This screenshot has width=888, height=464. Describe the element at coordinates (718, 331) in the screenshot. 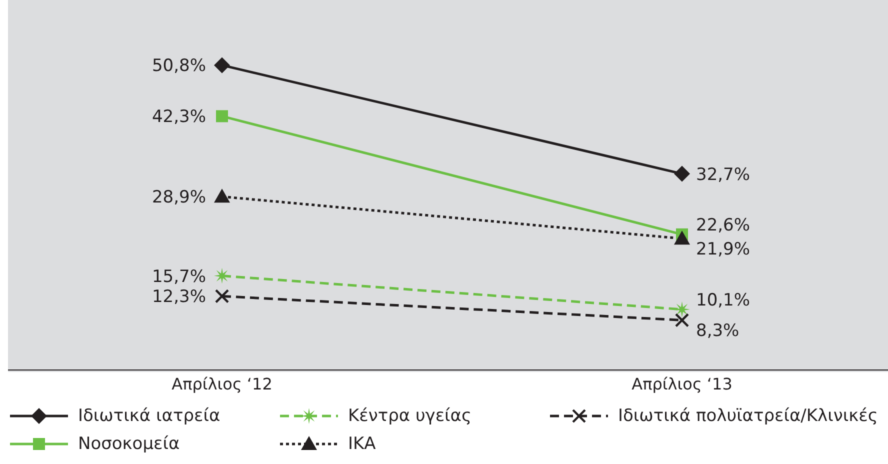

I see `data-label: 8,3%` at that location.